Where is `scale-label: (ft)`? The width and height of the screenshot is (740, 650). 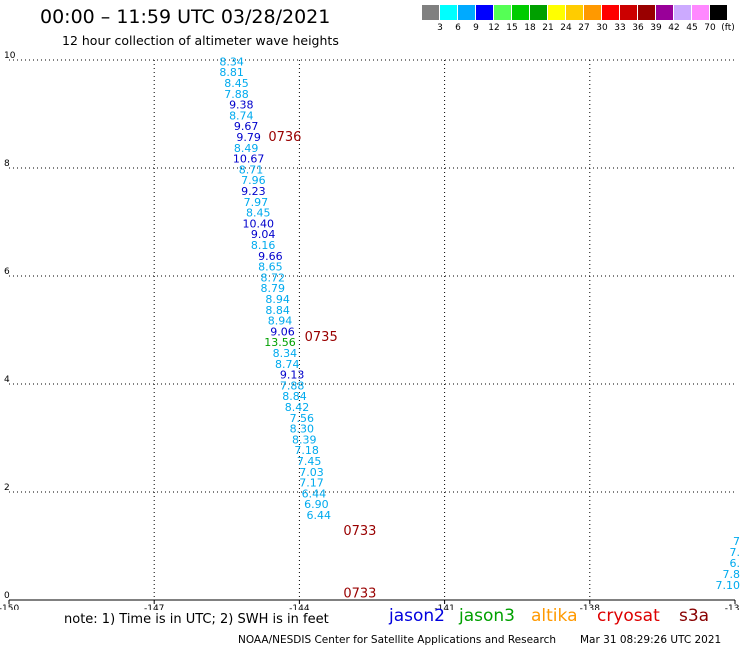
scale-label: (ft) is located at coordinates (728, 28).